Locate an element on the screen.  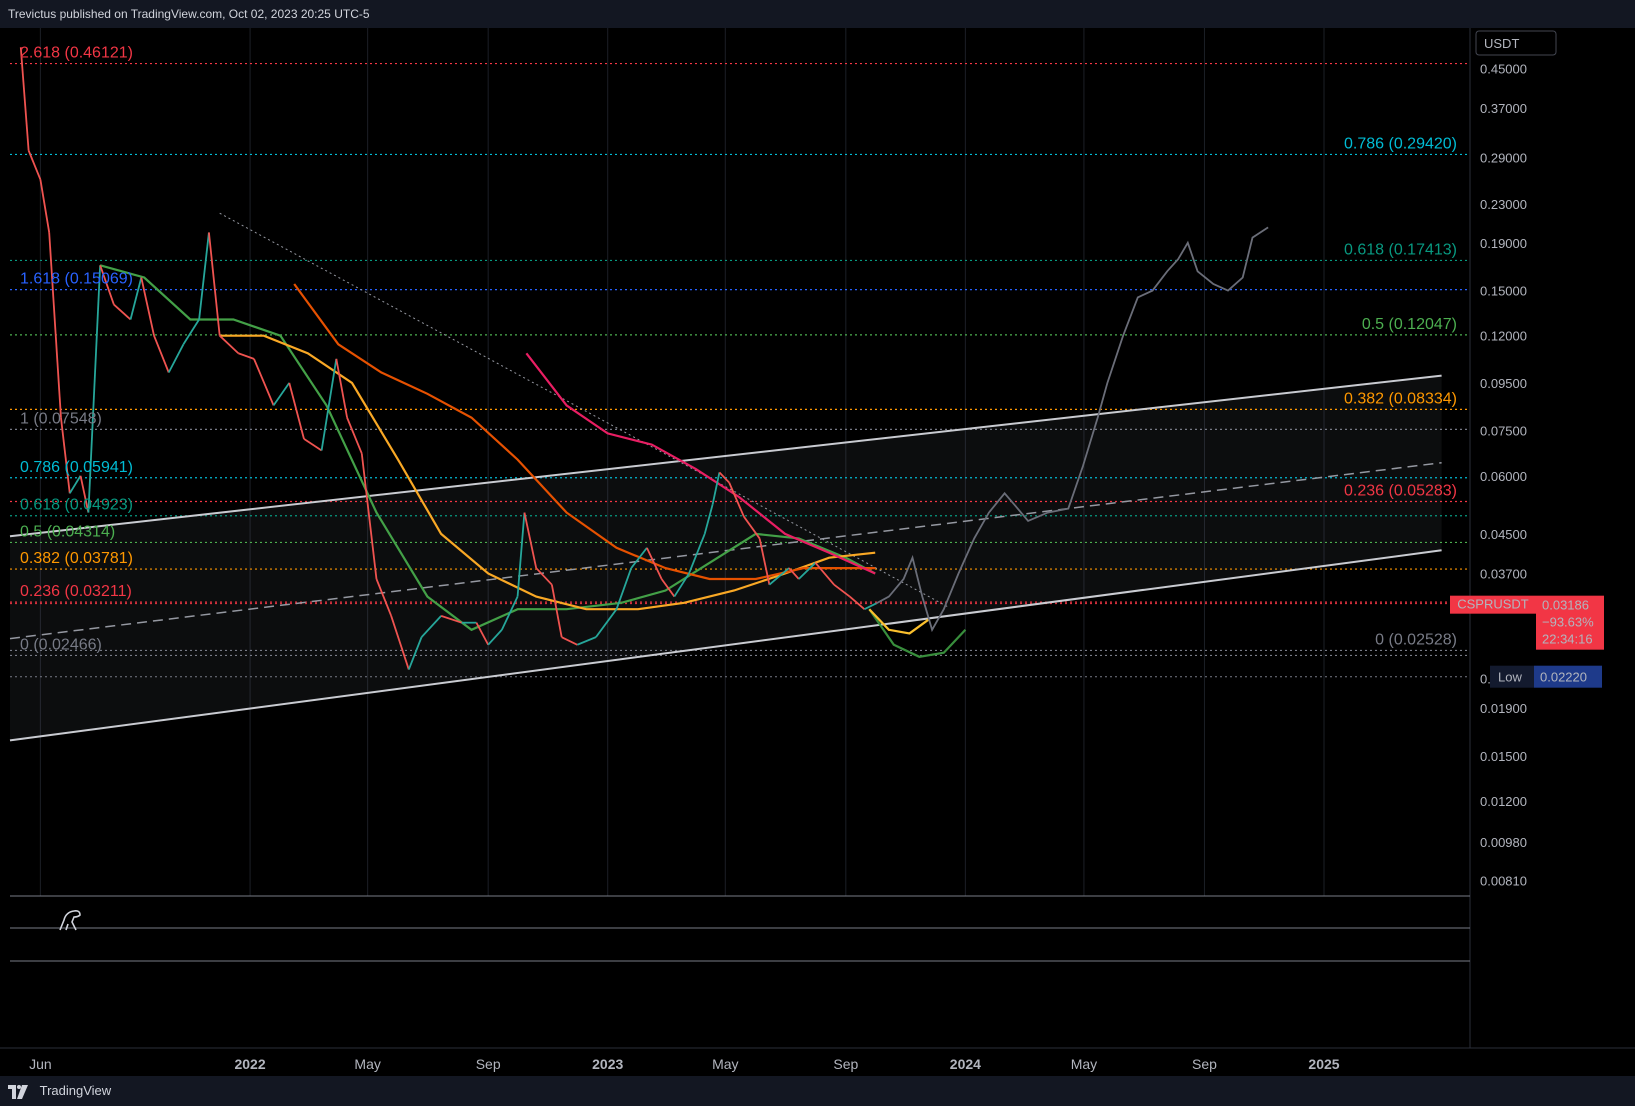
time-tick: Sep is located at coordinates (1204, 1064).